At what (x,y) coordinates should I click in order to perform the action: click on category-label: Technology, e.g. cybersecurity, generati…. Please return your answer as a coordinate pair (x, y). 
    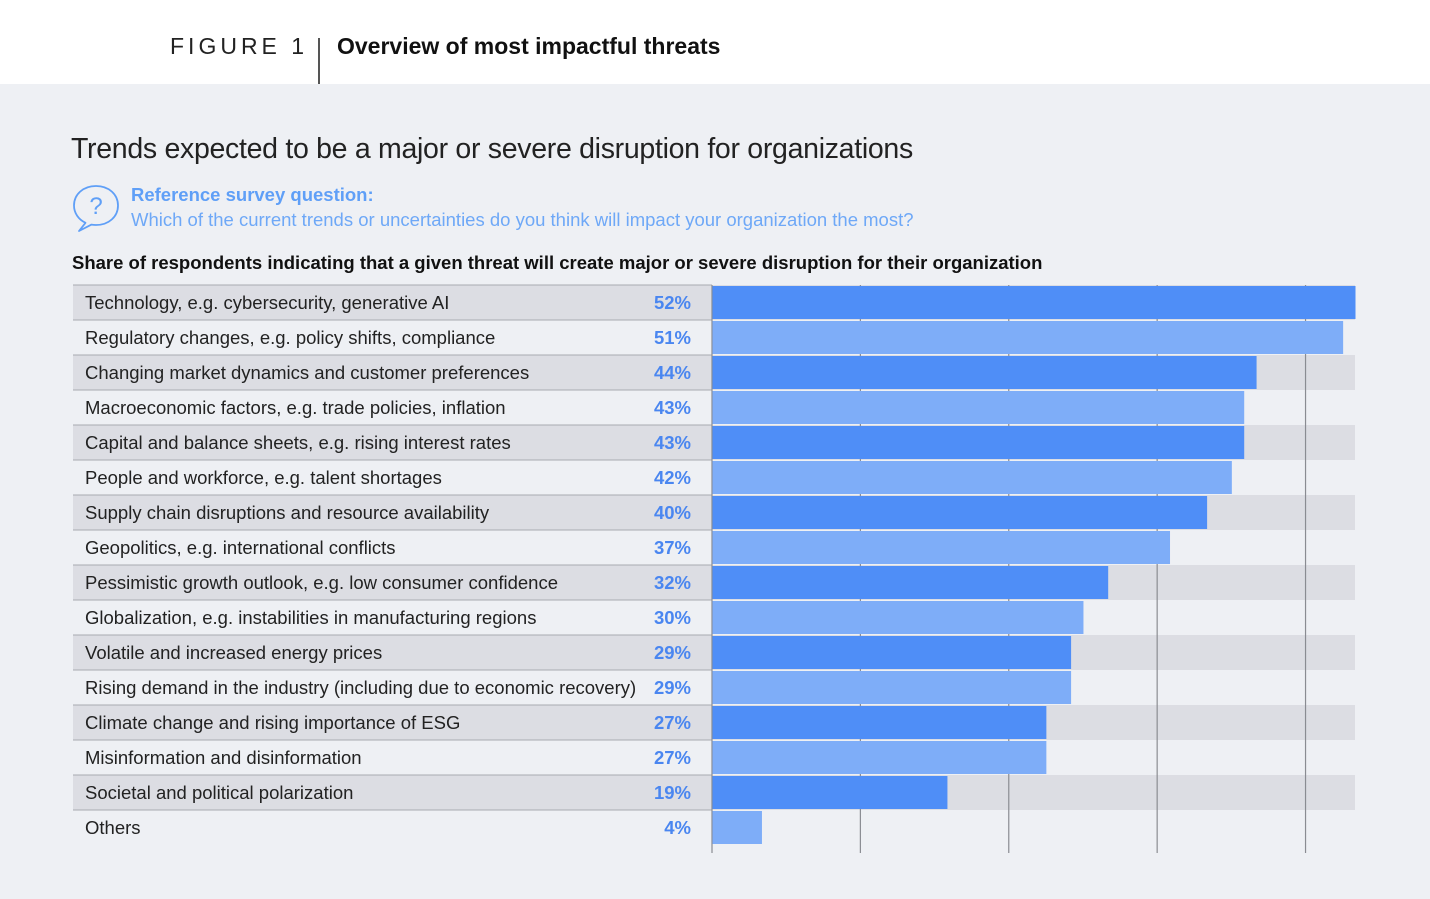
    Looking at the image, I should click on (267, 302).